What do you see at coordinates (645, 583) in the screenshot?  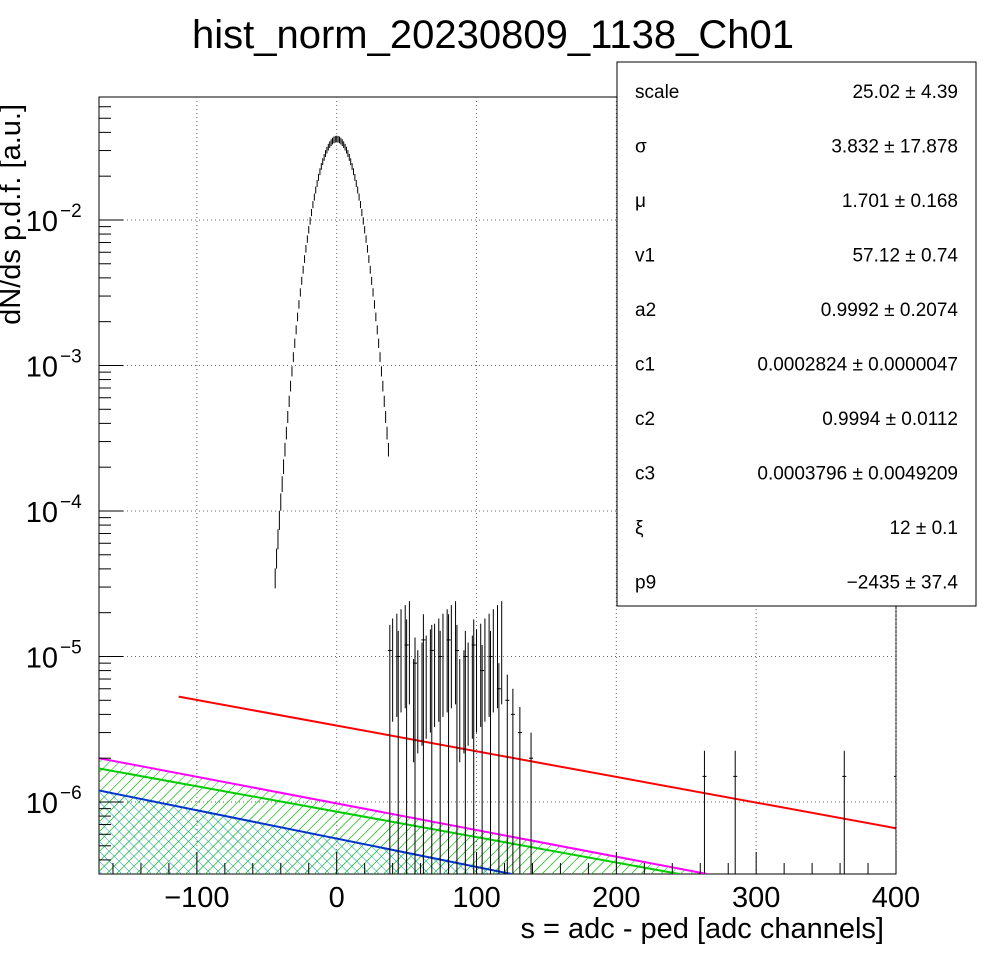 I see `stats-row-name: p9` at bounding box center [645, 583].